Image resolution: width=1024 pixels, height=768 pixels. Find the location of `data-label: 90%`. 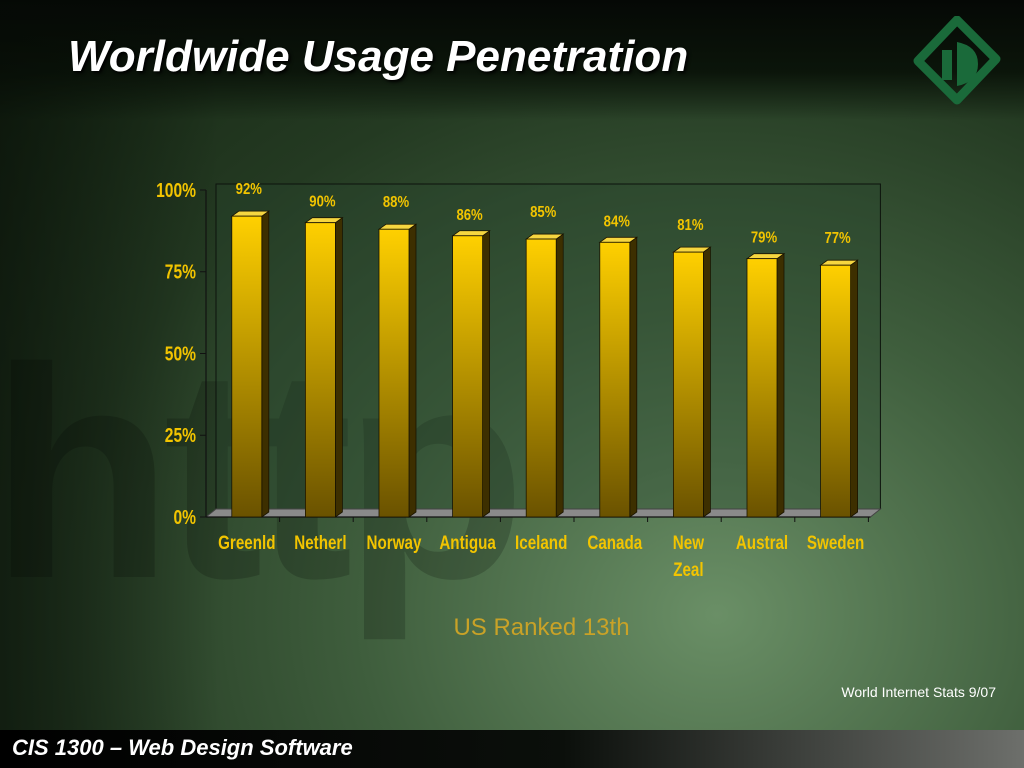

data-label: 90% is located at coordinates (322, 202).